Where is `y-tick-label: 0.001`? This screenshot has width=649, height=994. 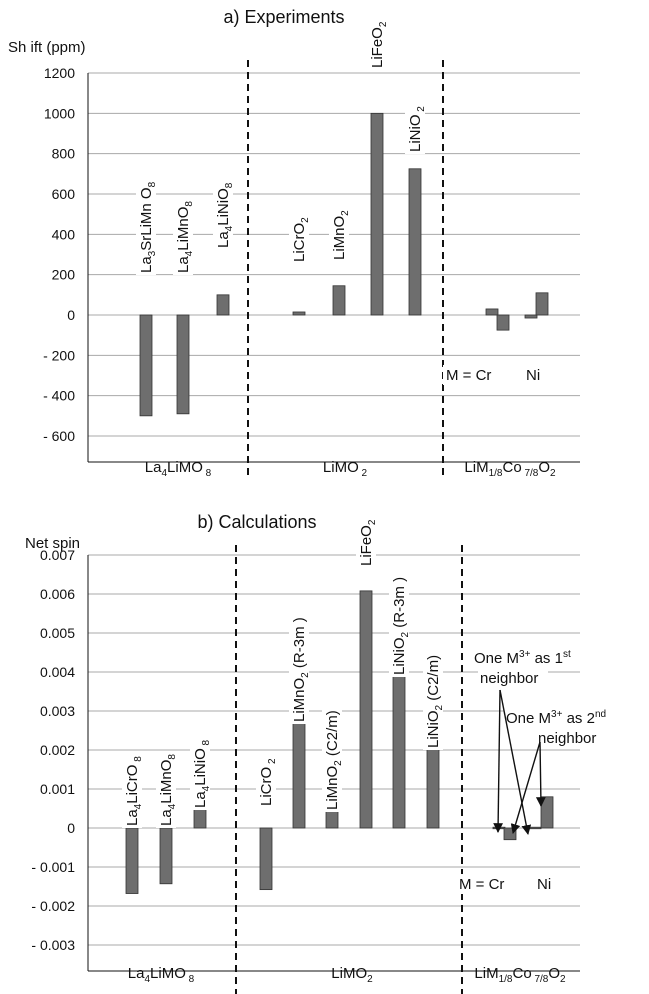
y-tick-label: 0.001 is located at coordinates (57, 789).